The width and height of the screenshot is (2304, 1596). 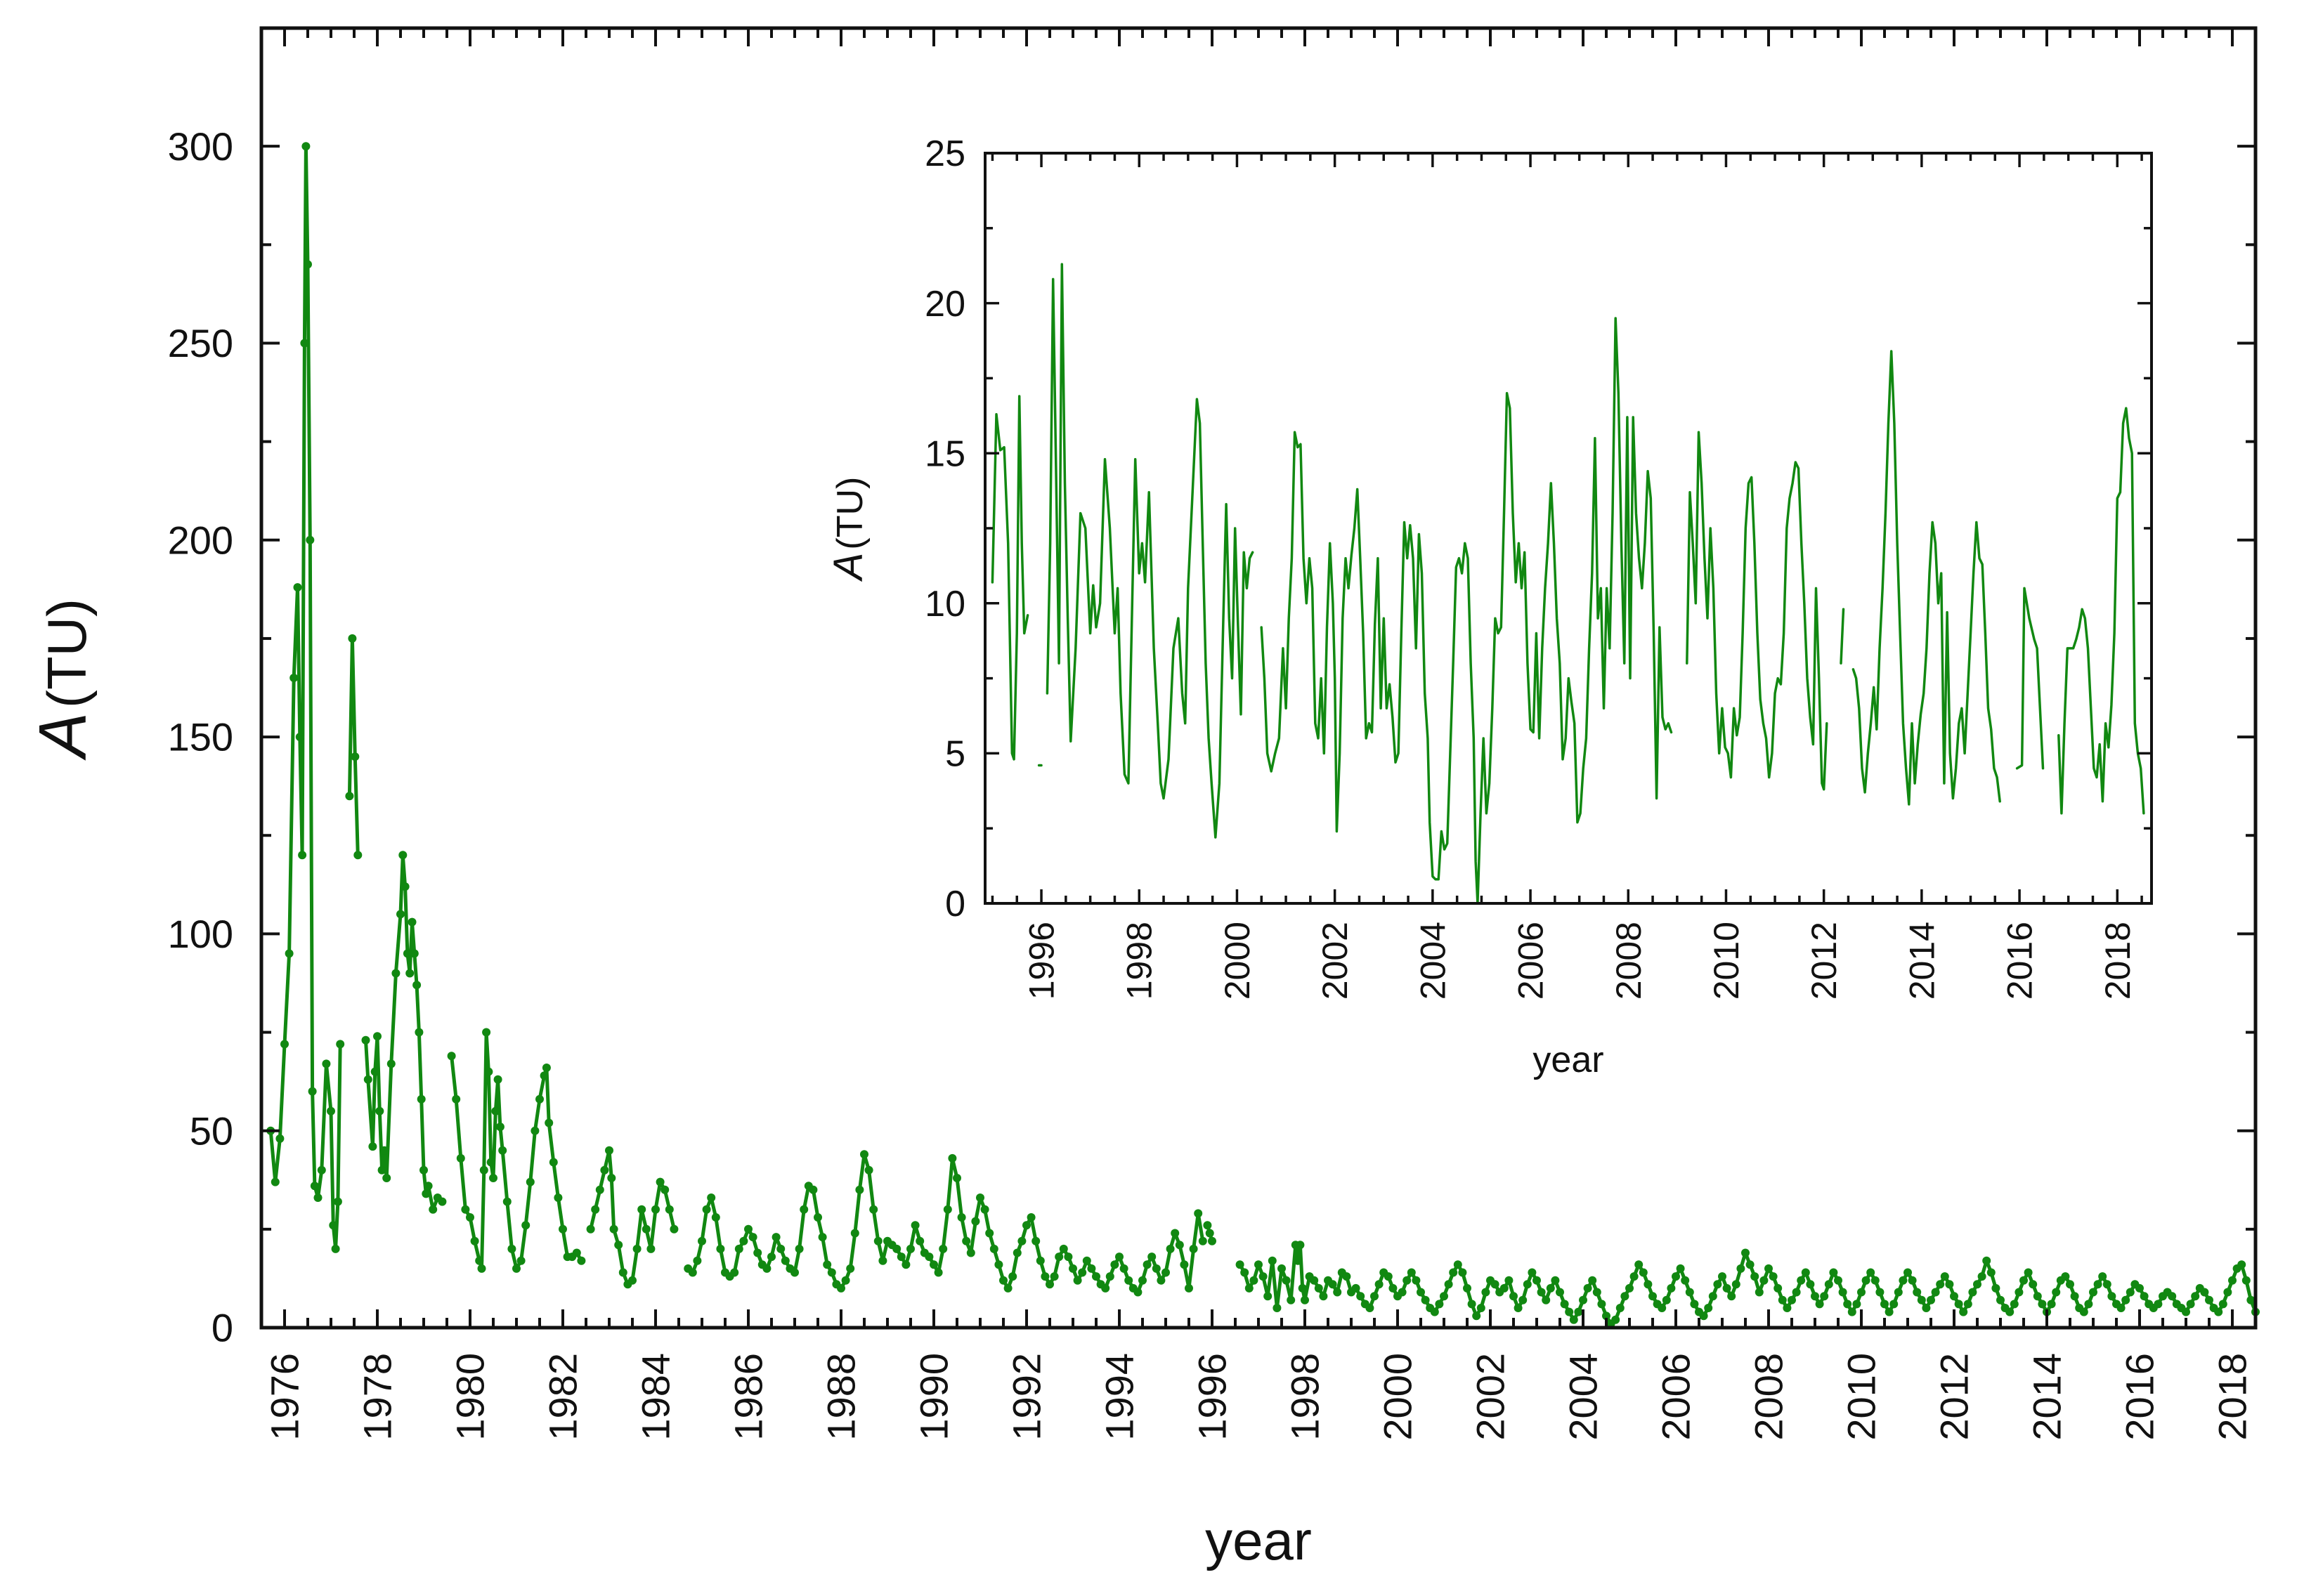 I want to click on x-tick-label: 2012, so click(x=1954, y=1397).